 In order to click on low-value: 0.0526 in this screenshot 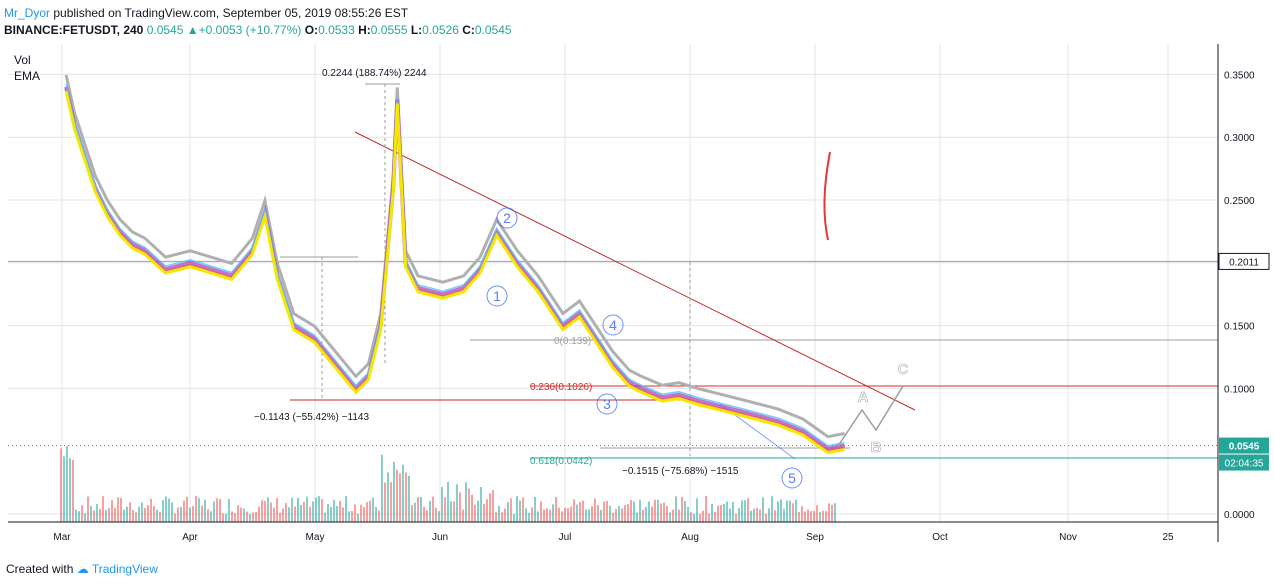, I will do `click(440, 30)`.